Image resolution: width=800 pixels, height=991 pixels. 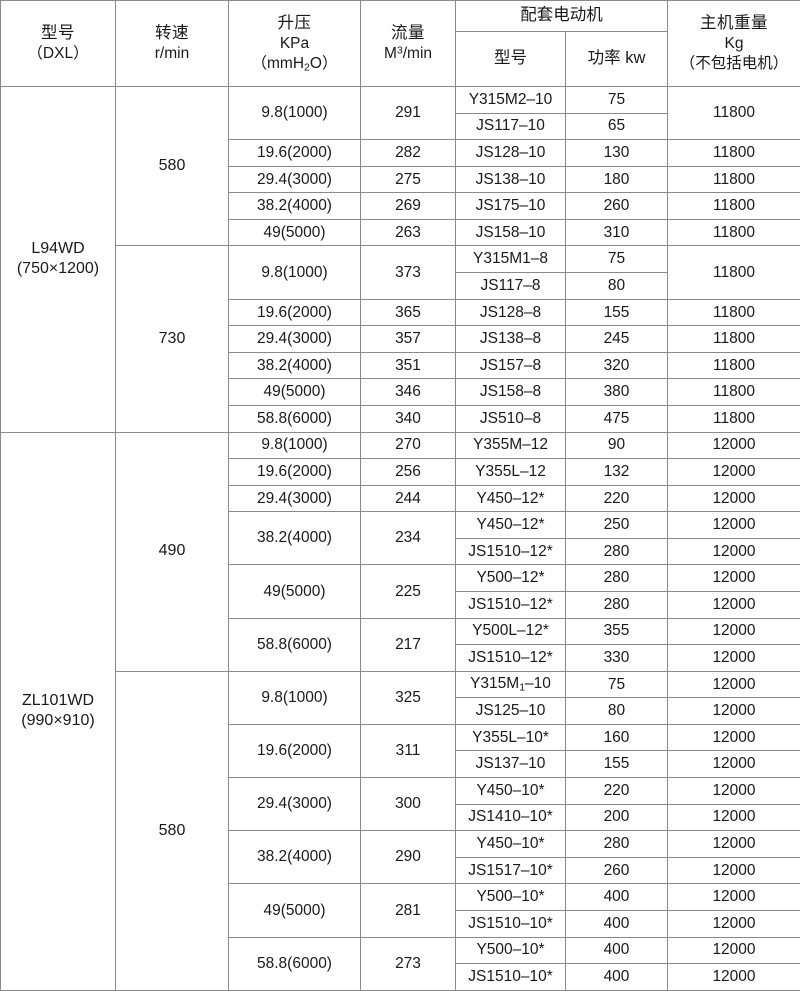 I want to click on cell-flow: 291, so click(x=408, y=113).